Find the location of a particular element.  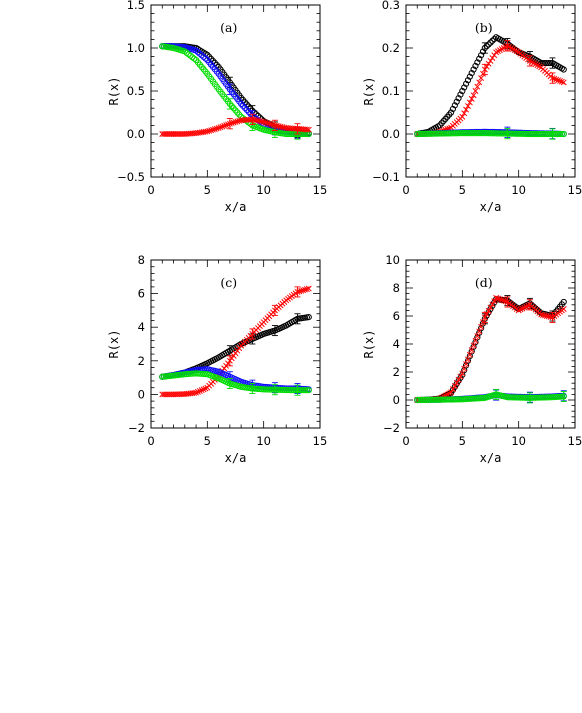

x-axis-label: x/a is located at coordinates (491, 458).